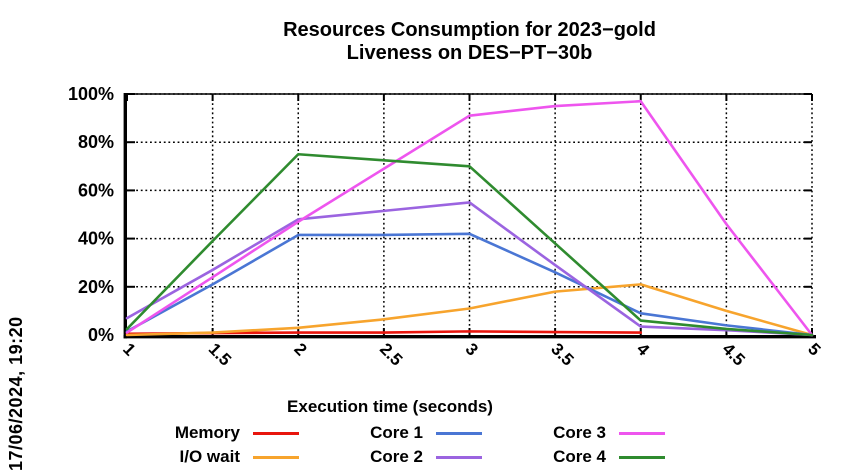 This screenshot has height=475, width=850. Describe the element at coordinates (96, 190) in the screenshot. I see `y-tick-label-60: 60%` at that location.